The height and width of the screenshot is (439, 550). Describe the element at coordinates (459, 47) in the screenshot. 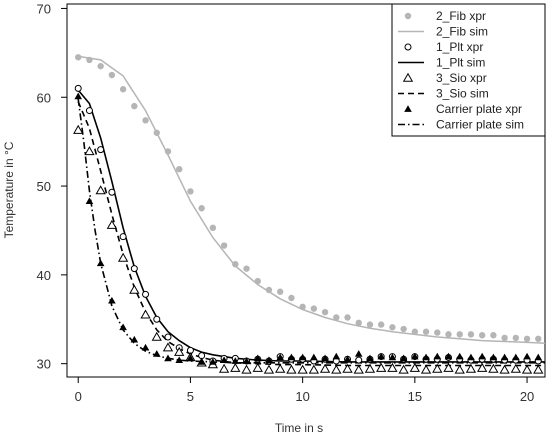

I see `legend-label: 1_Plt xpr` at that location.